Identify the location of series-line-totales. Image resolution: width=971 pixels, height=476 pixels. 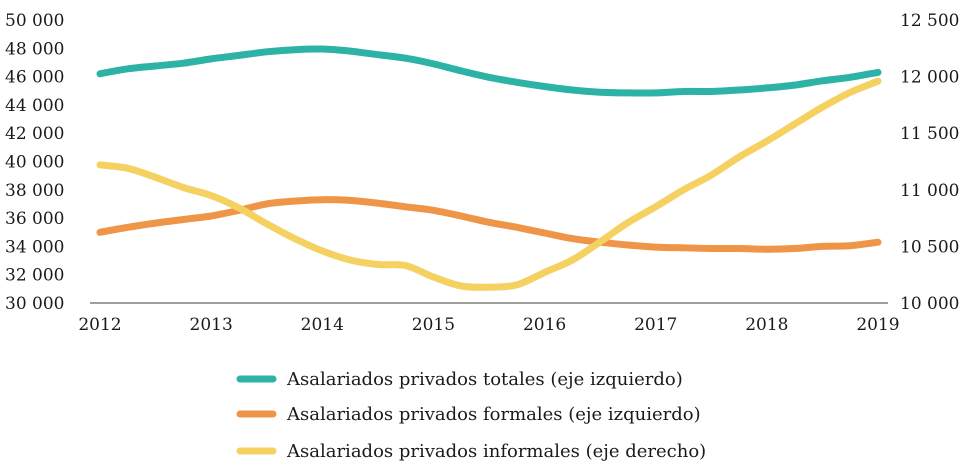
(489, 71).